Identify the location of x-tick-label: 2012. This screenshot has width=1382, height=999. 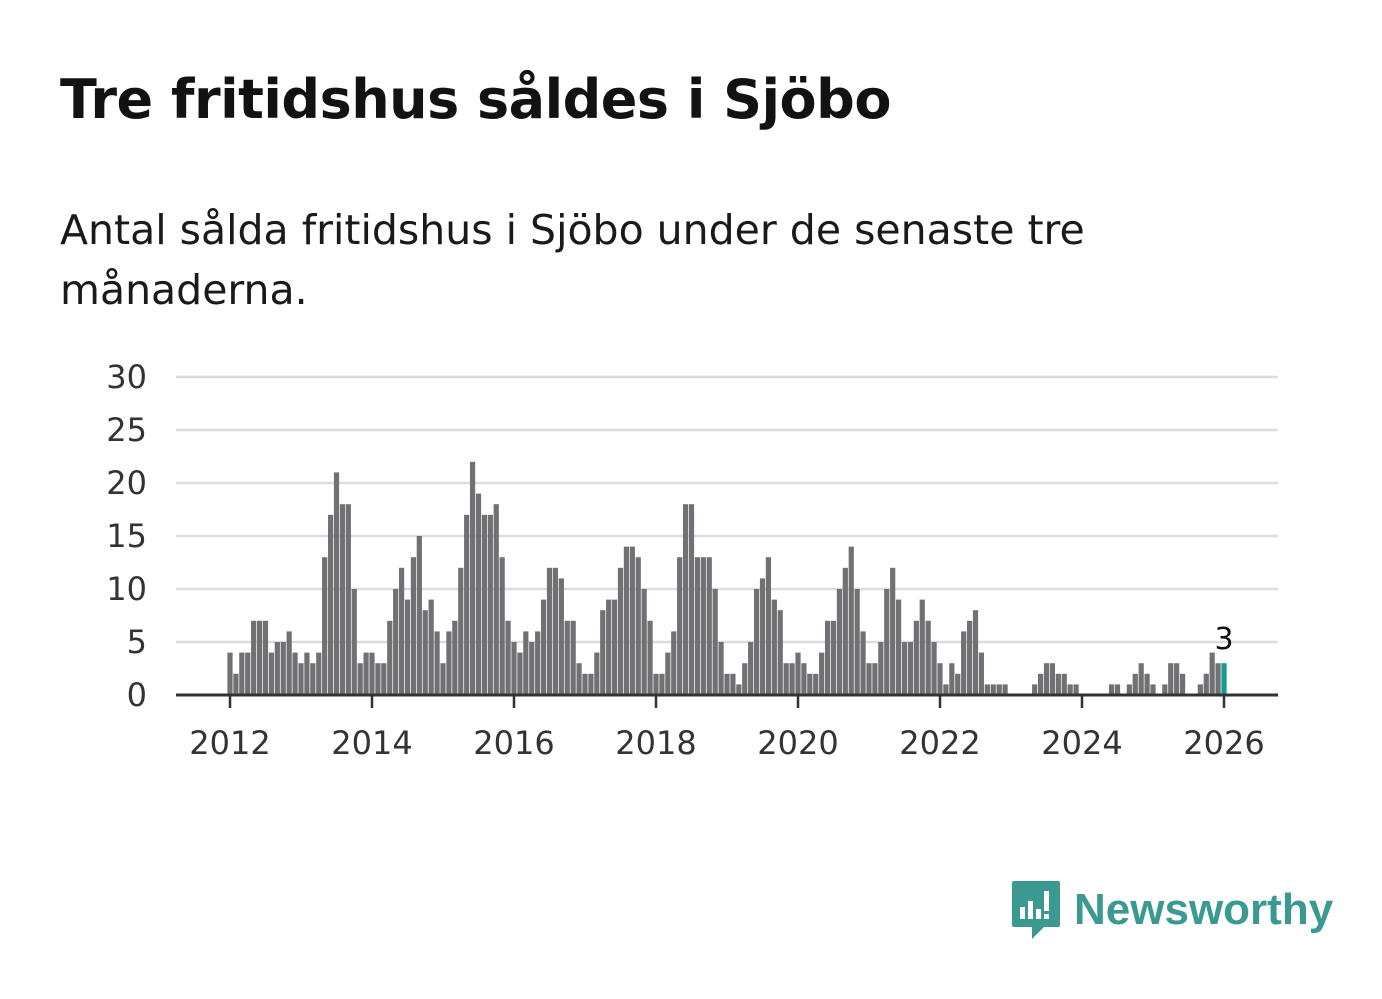
(229, 743).